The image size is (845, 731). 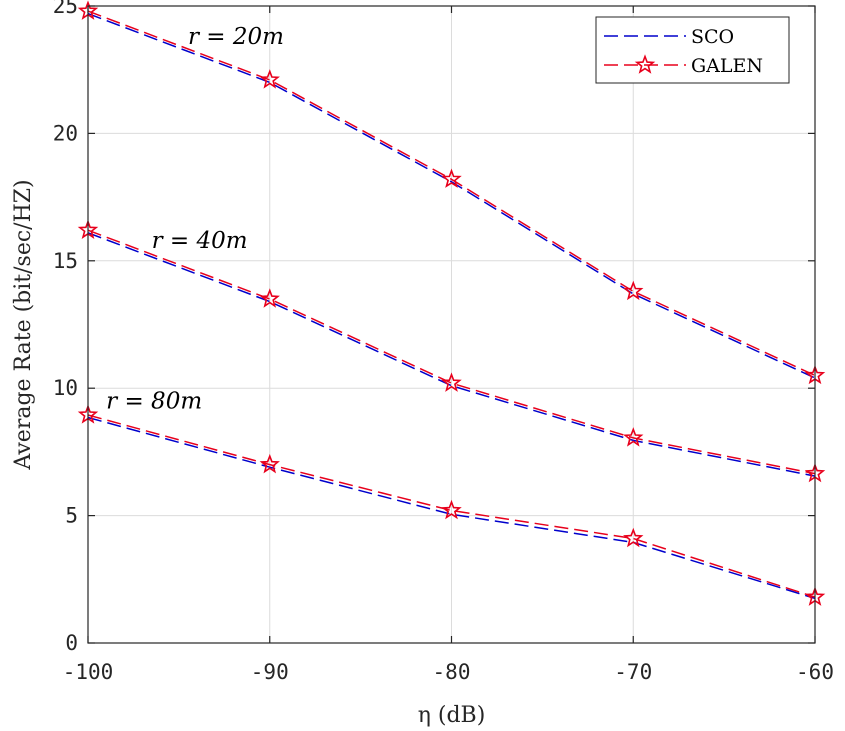 What do you see at coordinates (452, 715) in the screenshot?
I see `x-axis-label: η (dB)` at bounding box center [452, 715].